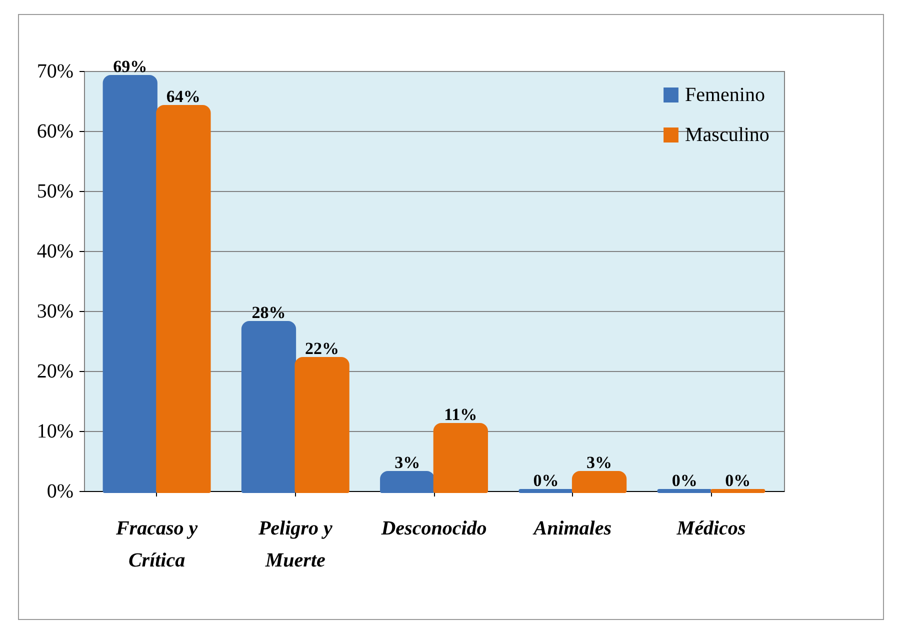 This screenshot has width=904, height=640. I want to click on y-tick-label: 0%, so click(60, 491).